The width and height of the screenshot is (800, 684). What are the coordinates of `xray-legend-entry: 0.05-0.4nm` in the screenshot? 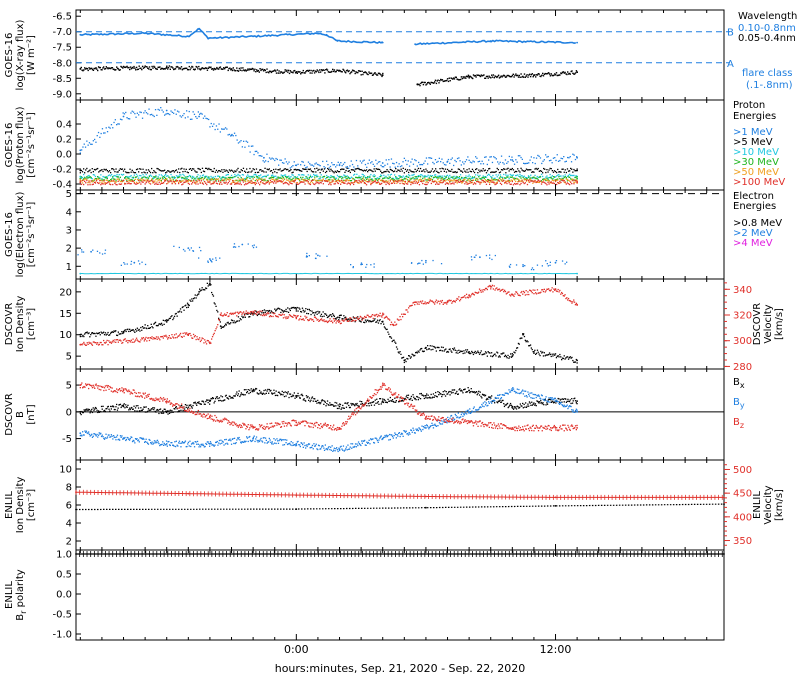 It's located at (767, 38).